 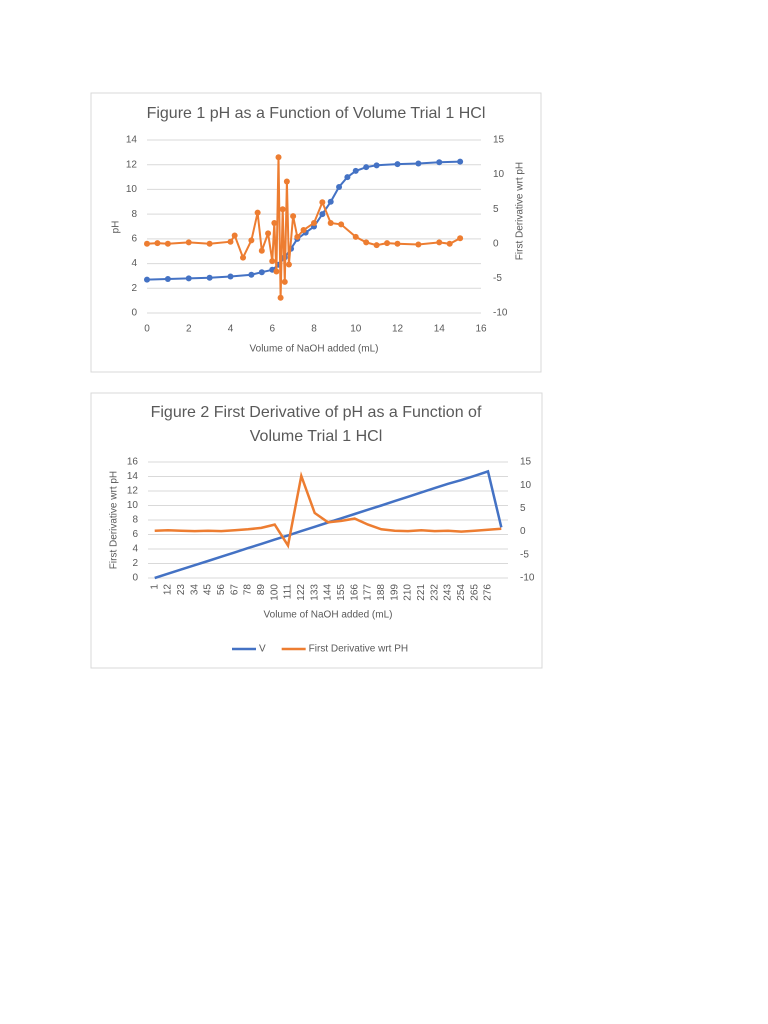 I want to click on x-tick-label: 14, so click(x=440, y=329).